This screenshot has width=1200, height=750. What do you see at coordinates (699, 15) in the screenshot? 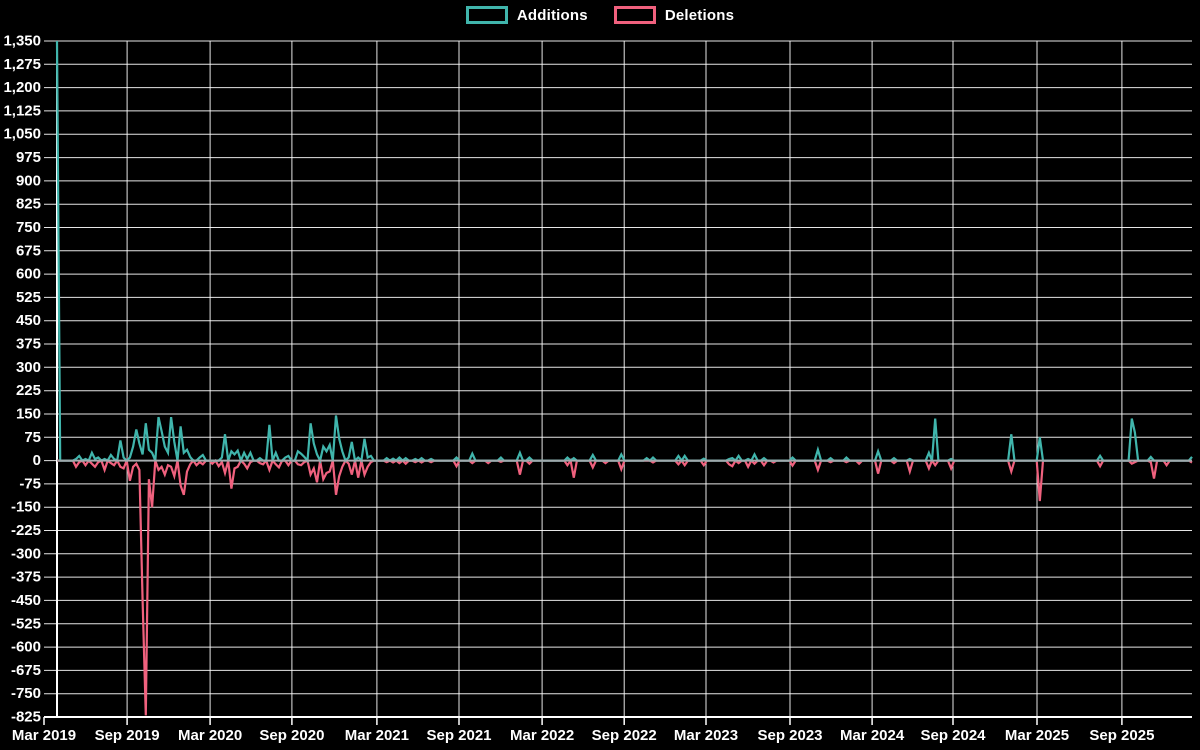
I see `deletions-legend-label: Deletions` at bounding box center [699, 15].